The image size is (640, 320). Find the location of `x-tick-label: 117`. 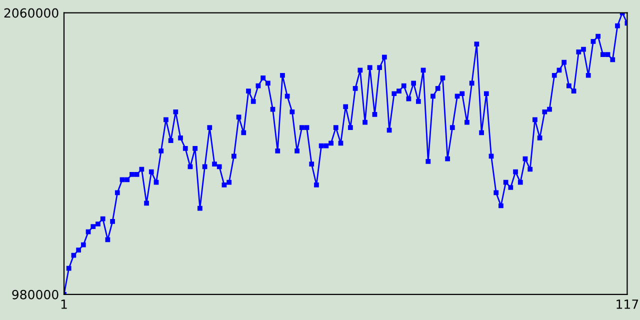

x-tick-label: 117 is located at coordinates (627, 304).